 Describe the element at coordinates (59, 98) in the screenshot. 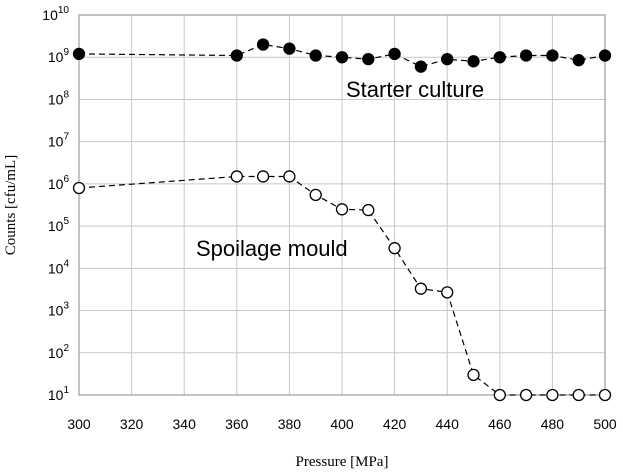

I see `y-tick-label: 10⁸` at that location.